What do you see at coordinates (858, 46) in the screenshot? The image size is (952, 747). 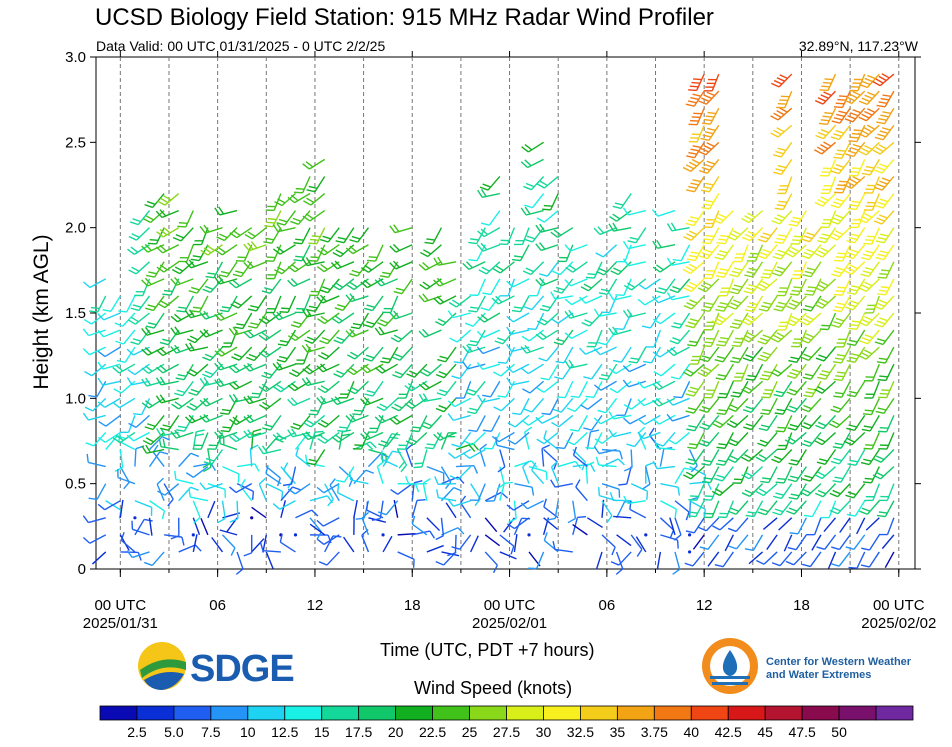 I see `station-coordinates: 32.89°N, 117.23°W` at bounding box center [858, 46].